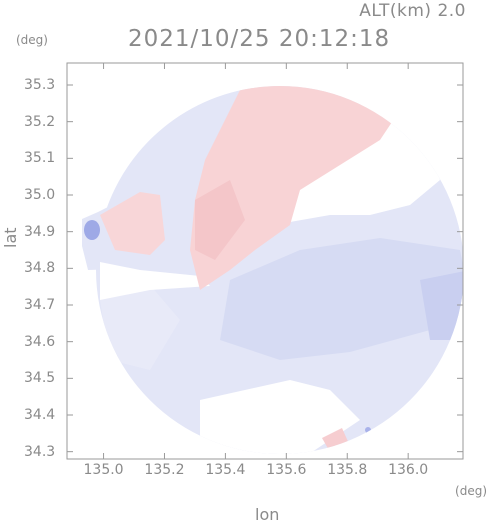  Describe the element at coordinates (280, 417) in the screenshot. I see `no-echo-south` at that location.